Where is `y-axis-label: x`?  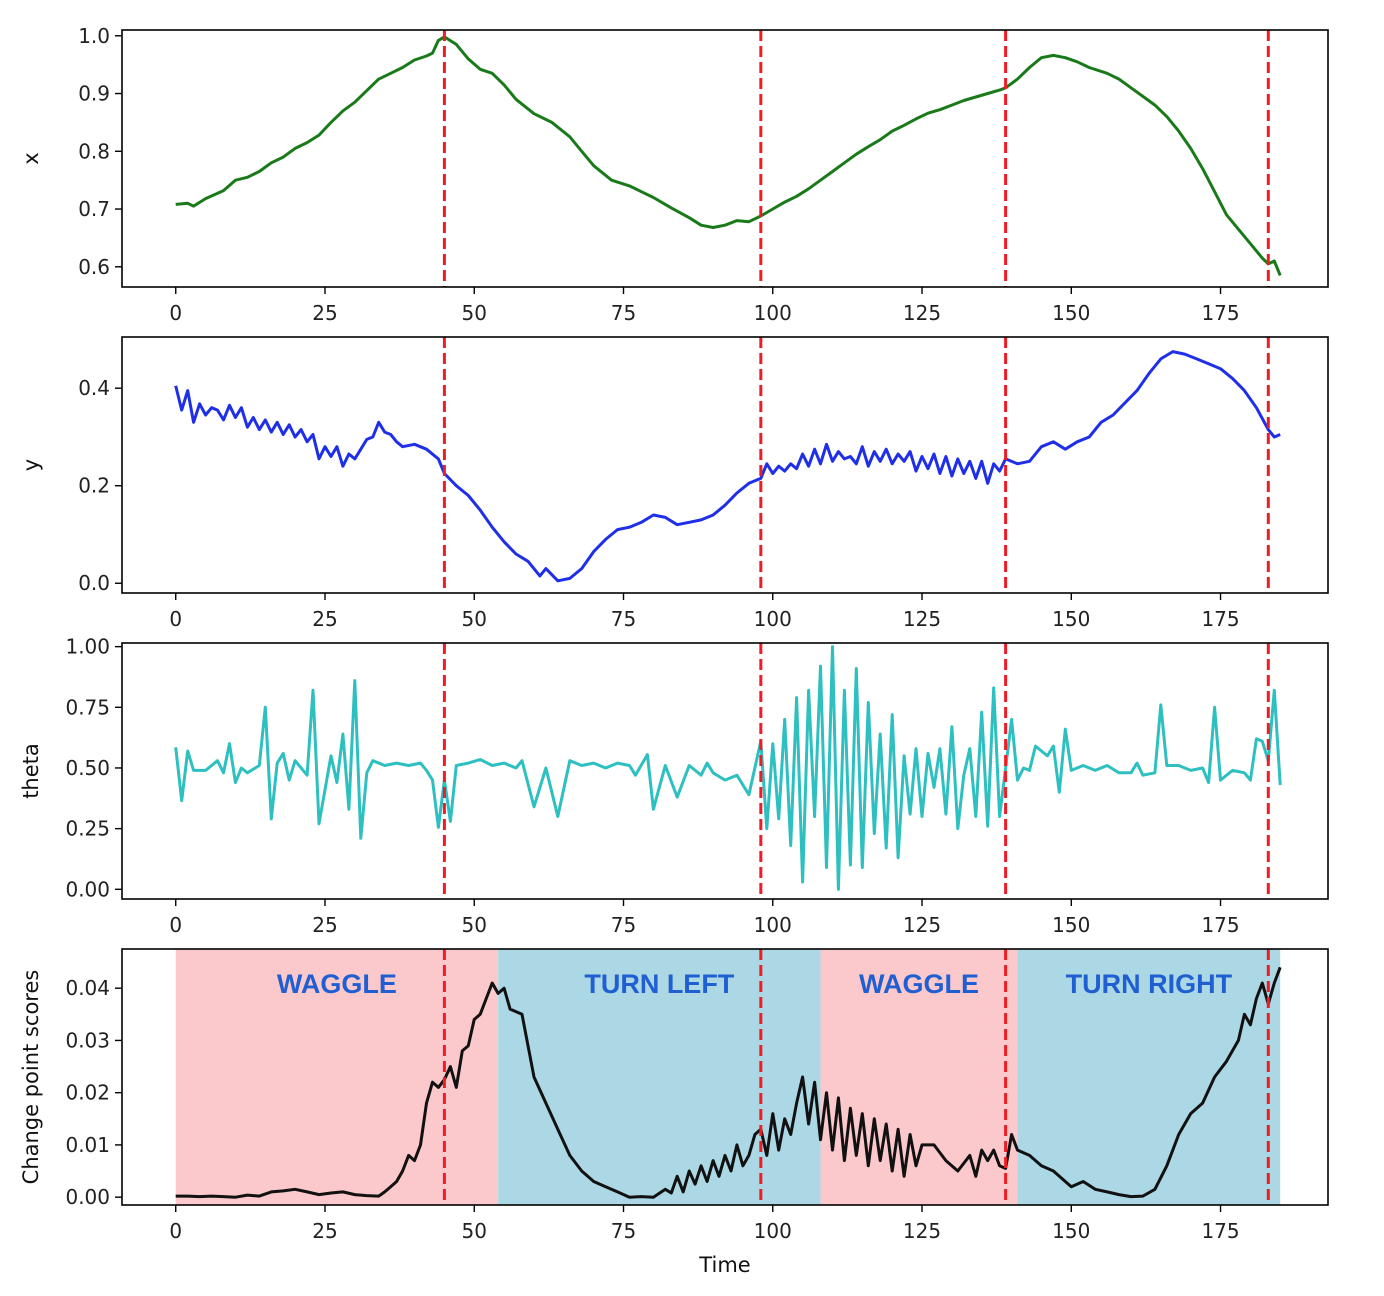
y-axis-label: x is located at coordinates (31, 158).